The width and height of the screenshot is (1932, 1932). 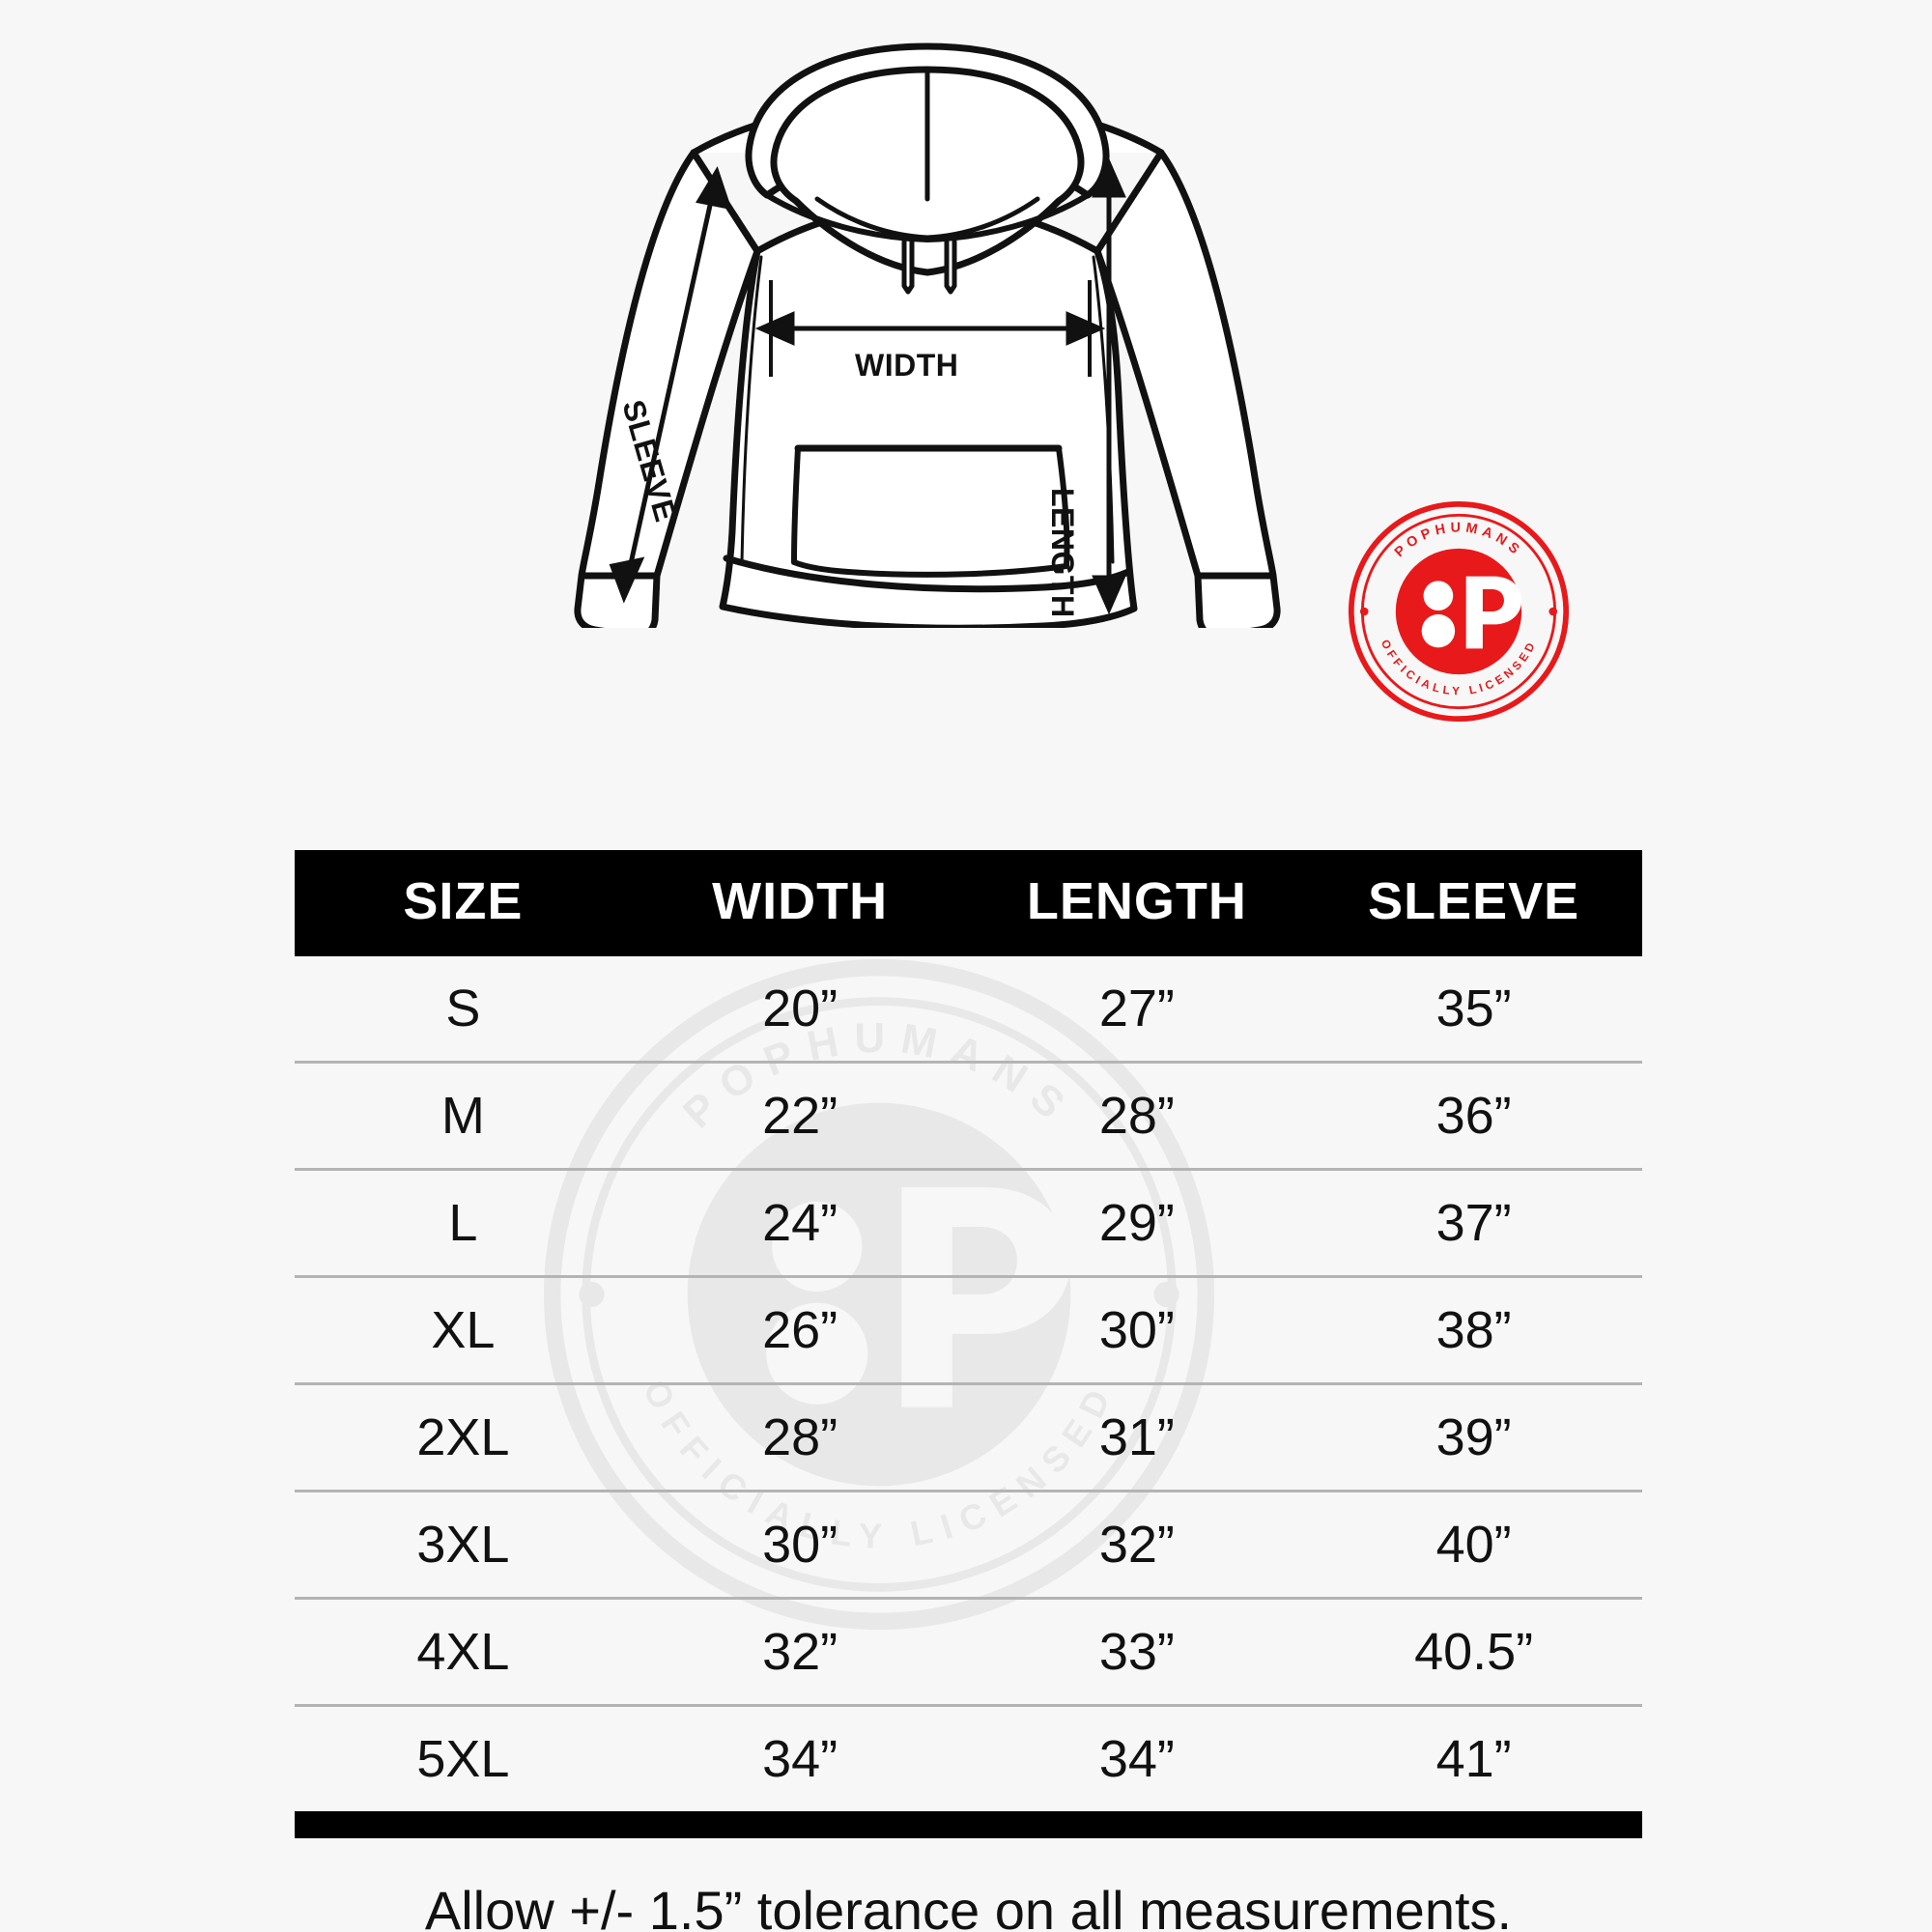 What do you see at coordinates (463, 1545) in the screenshot?
I see `cell-size: 3XL` at bounding box center [463, 1545].